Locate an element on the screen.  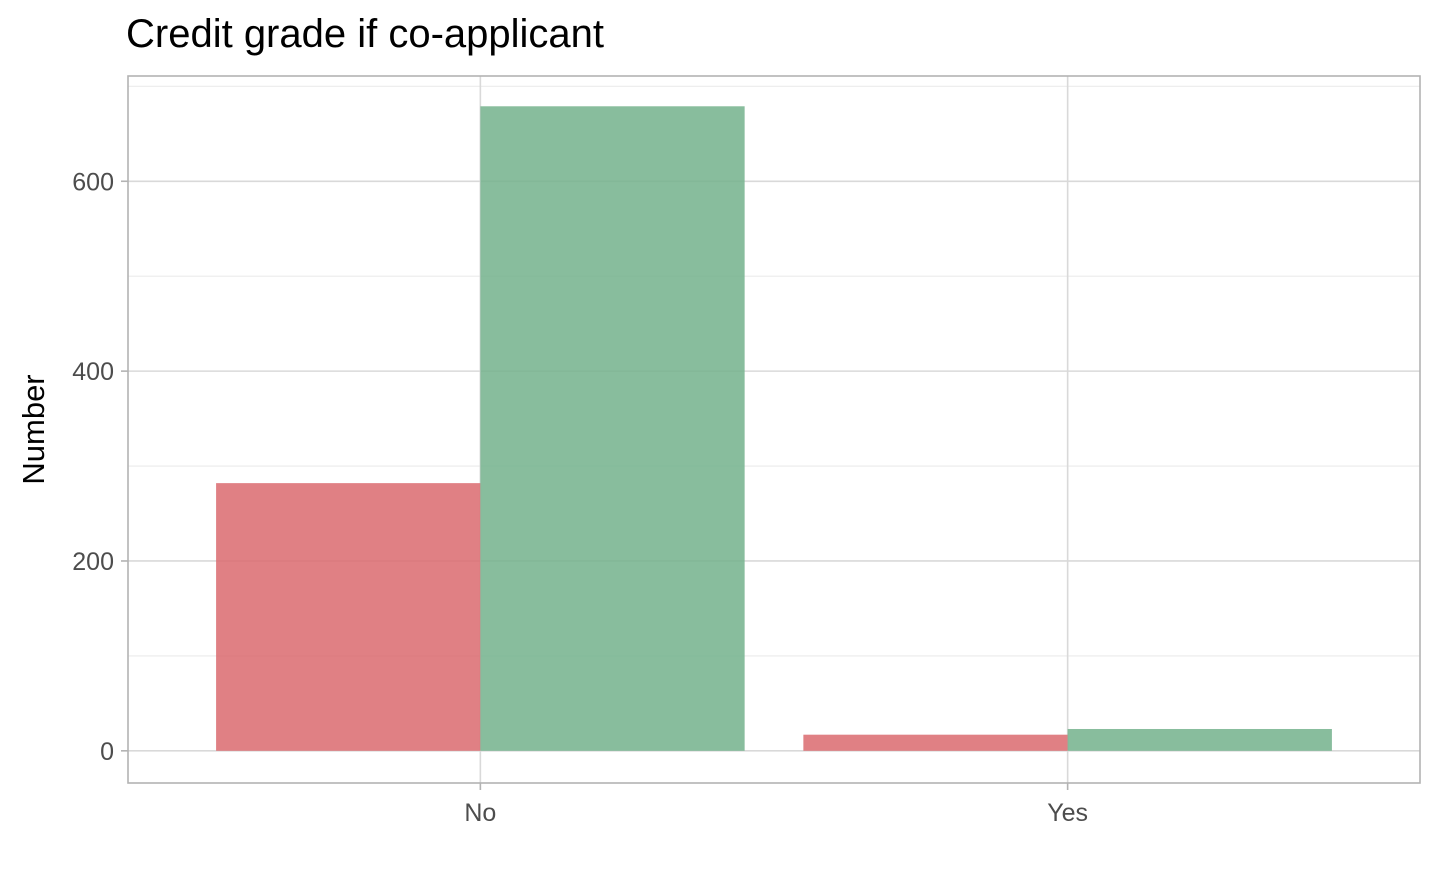
x-tick-label: No is located at coordinates (480, 813).